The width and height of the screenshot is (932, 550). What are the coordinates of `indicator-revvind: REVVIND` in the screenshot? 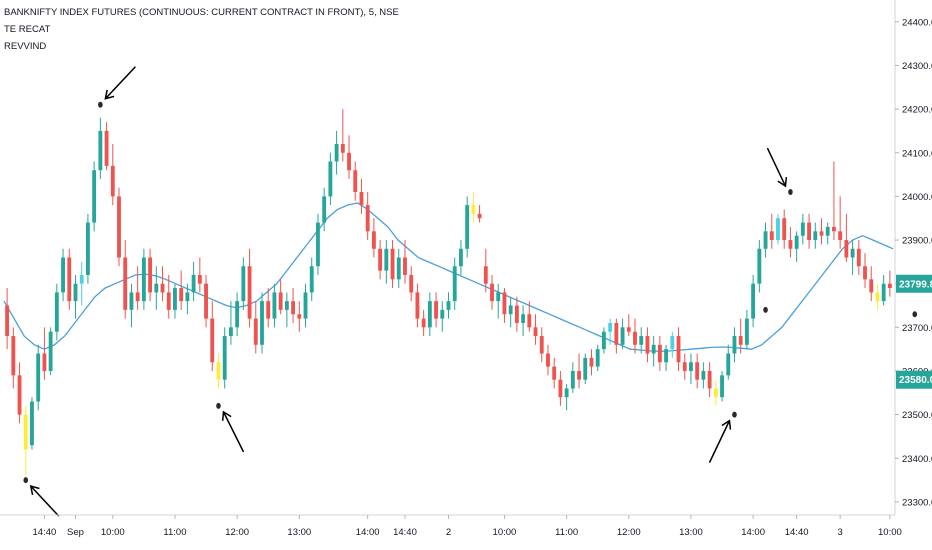 It's located at (25, 46).